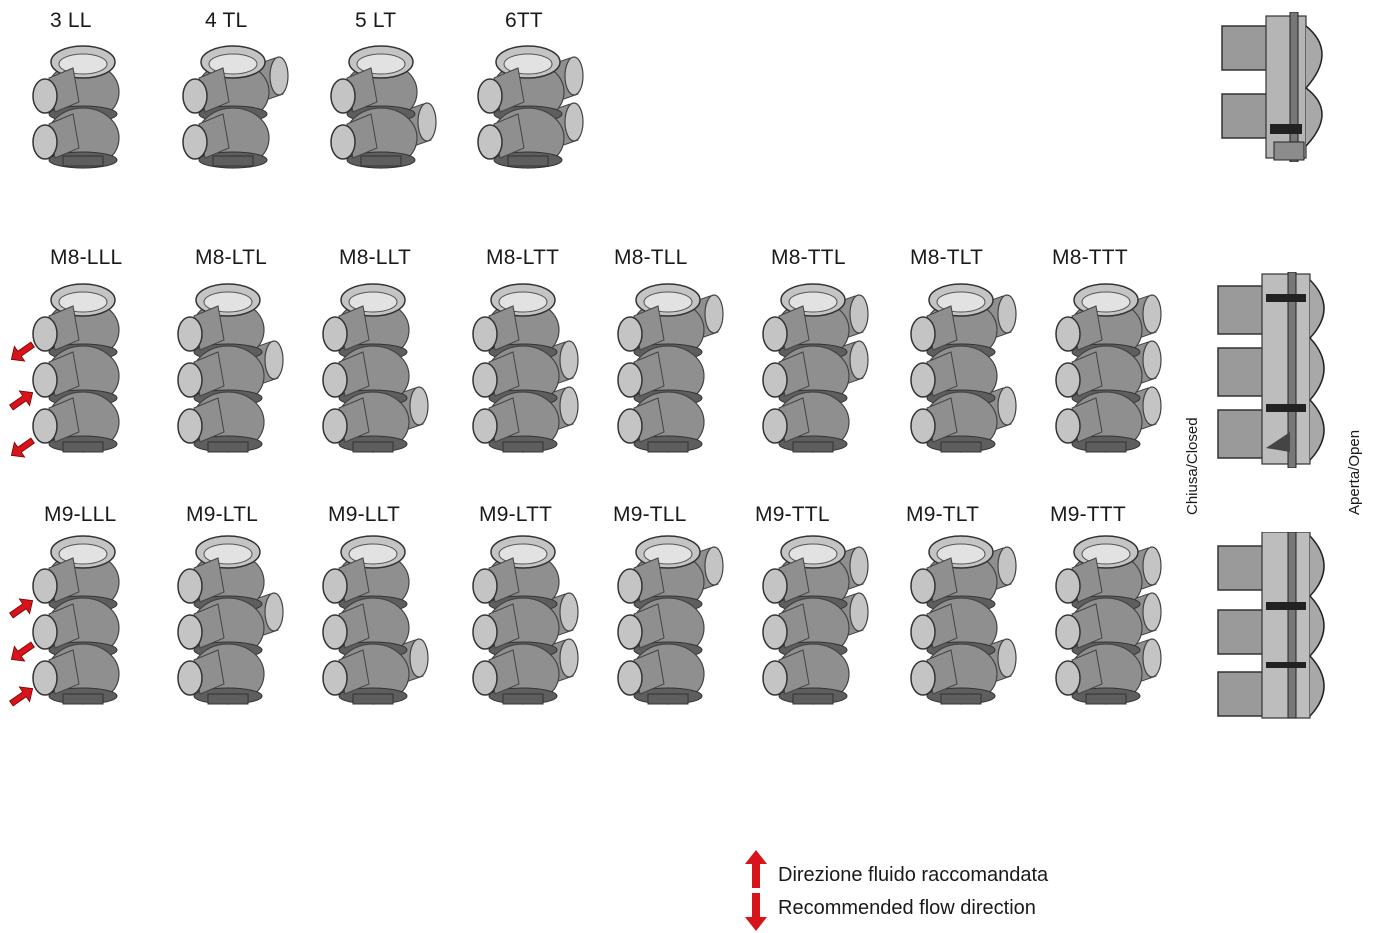 The height and width of the screenshot is (933, 1375). What do you see at coordinates (1271, 625) in the screenshot?
I see `section-3way-open-image` at bounding box center [1271, 625].